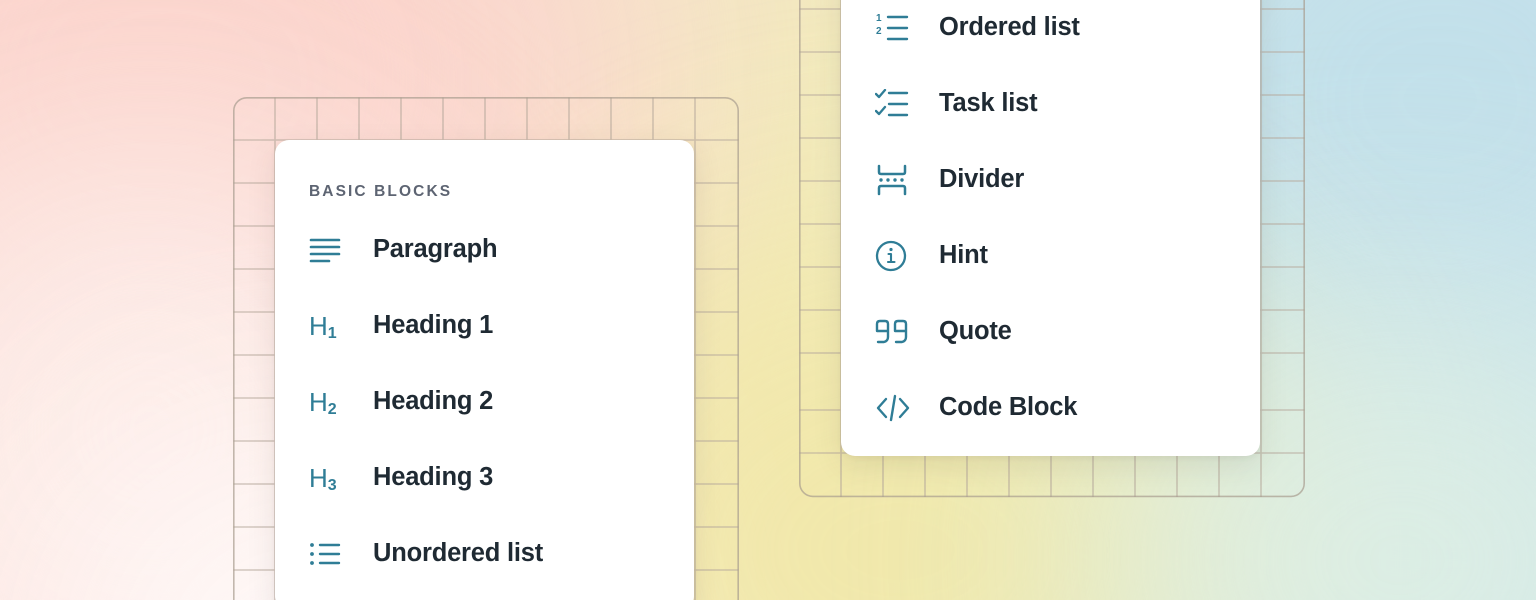 This screenshot has height=600, width=1536. What do you see at coordinates (323, 478) in the screenshot?
I see `heading-3-icon: H3` at bounding box center [323, 478].